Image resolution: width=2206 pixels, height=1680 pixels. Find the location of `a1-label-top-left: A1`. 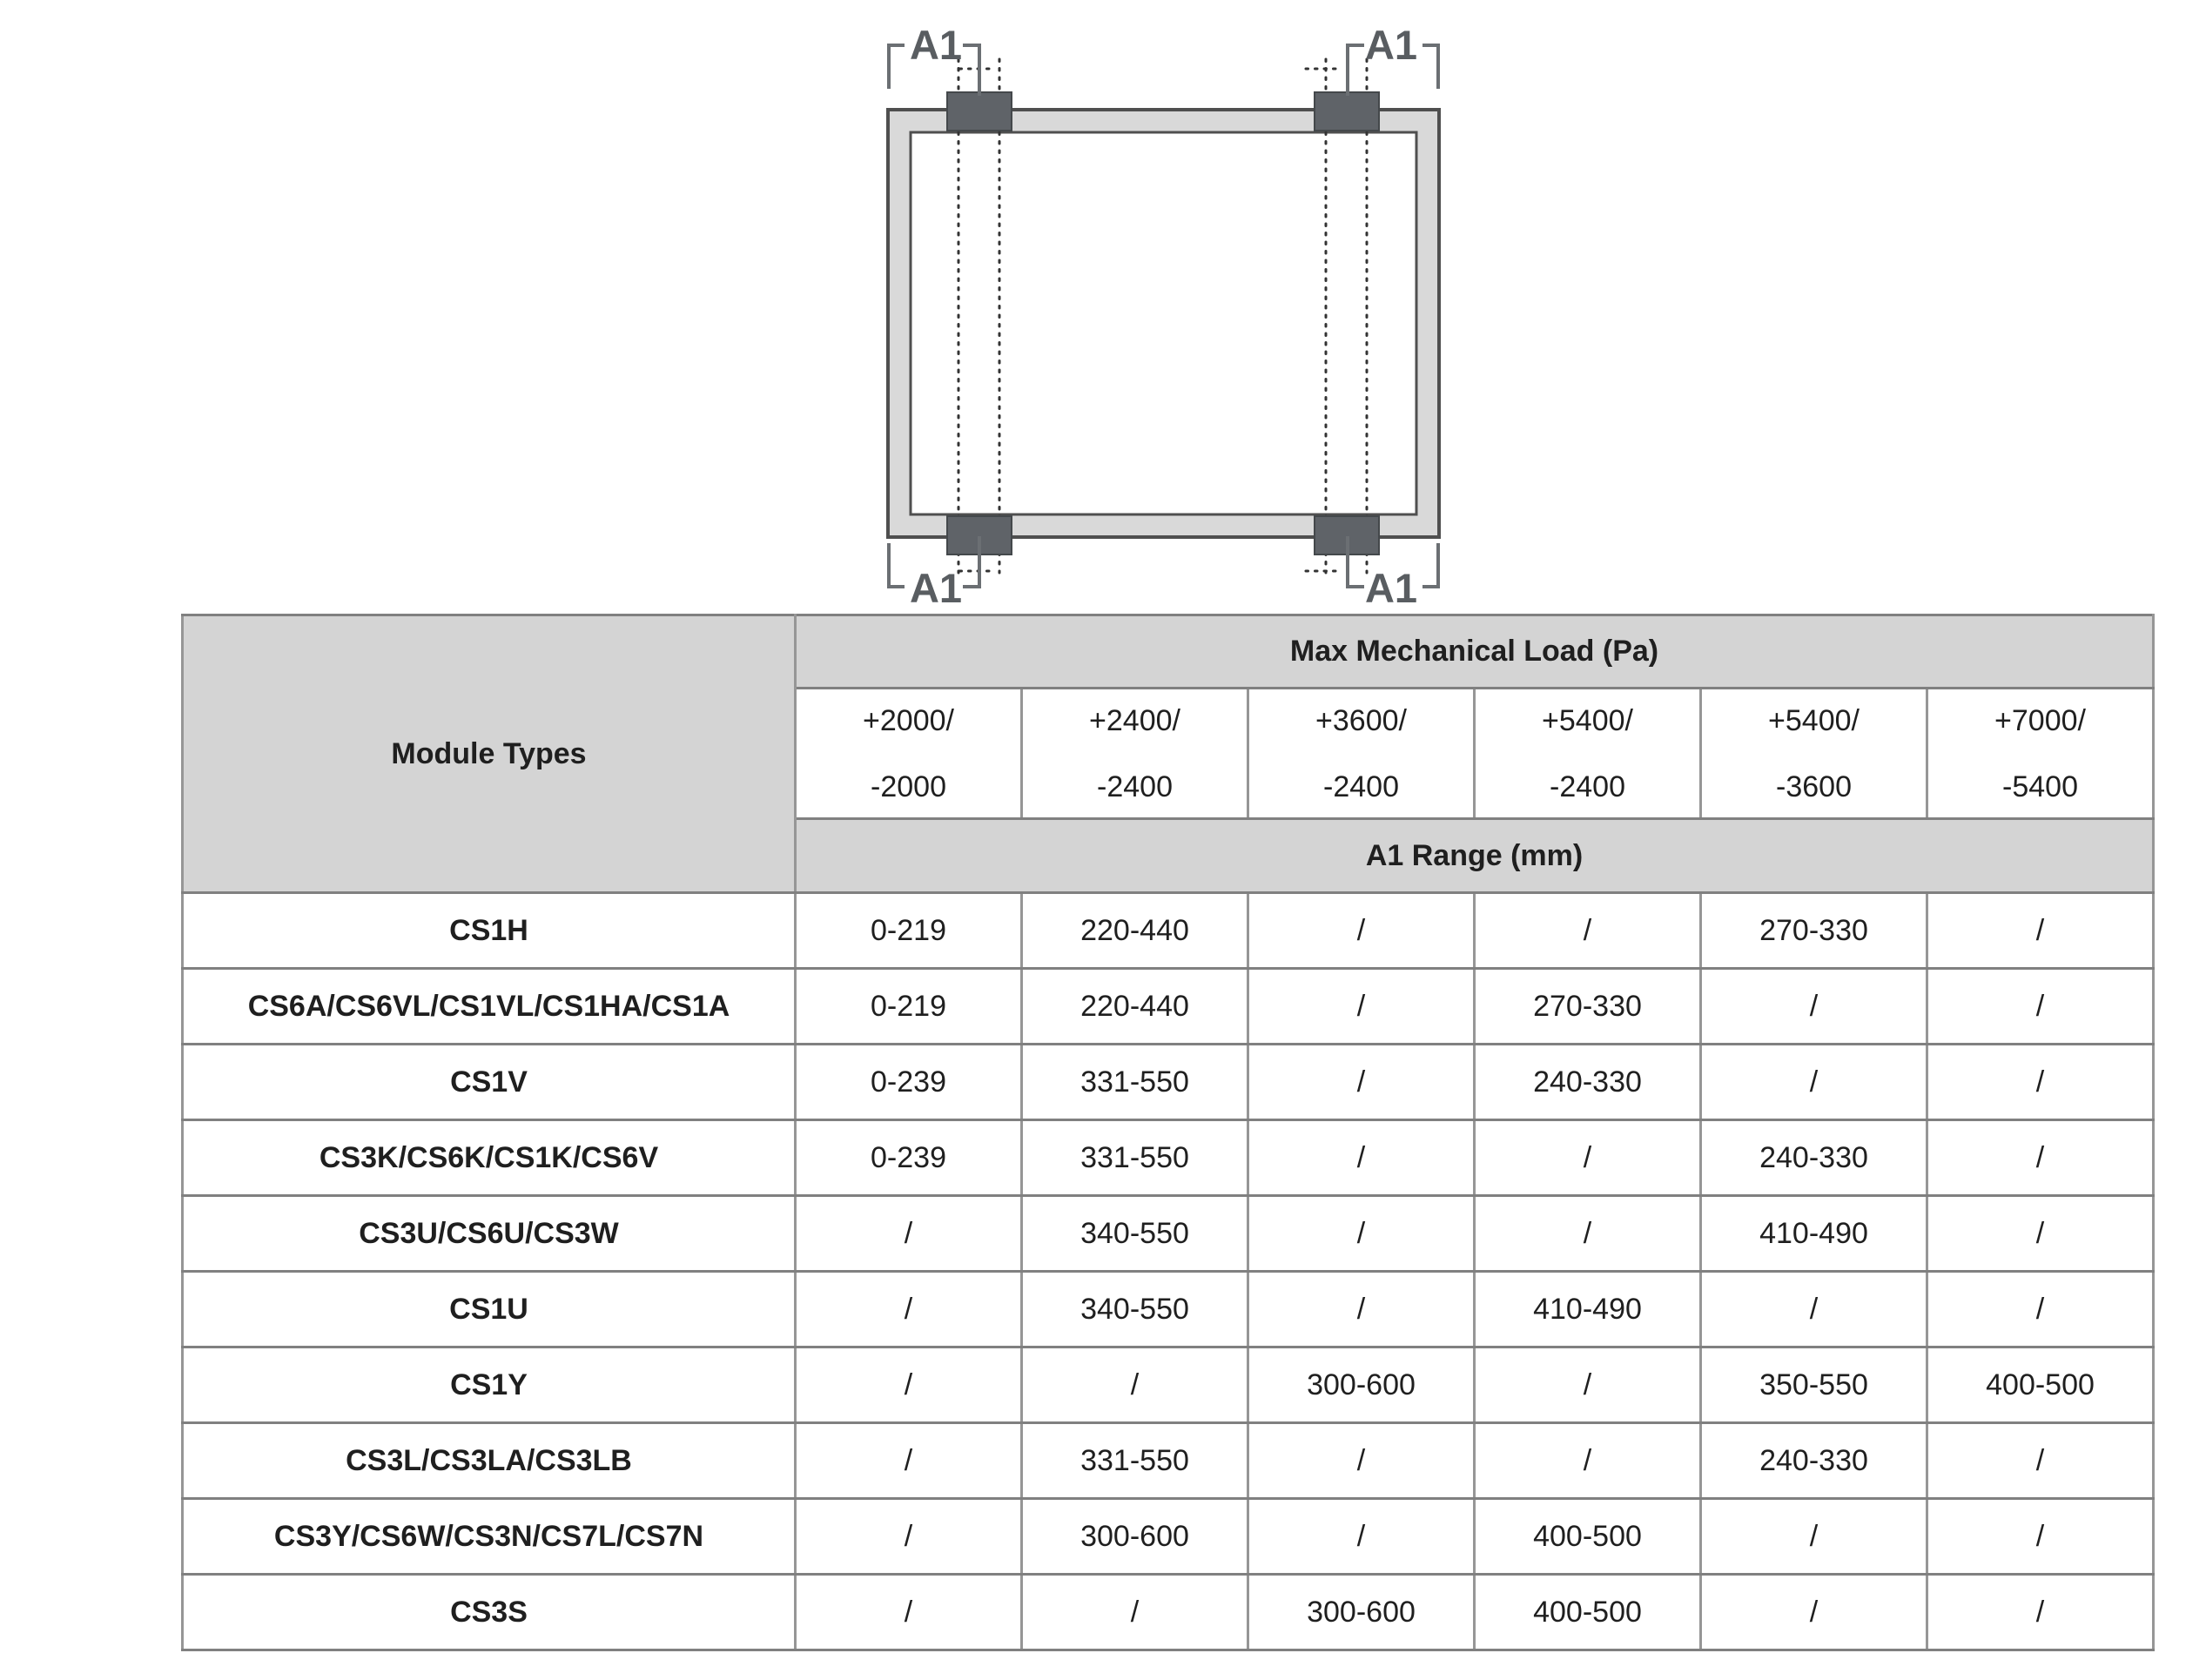

a1-label-top-left: A1 is located at coordinates (936, 45).